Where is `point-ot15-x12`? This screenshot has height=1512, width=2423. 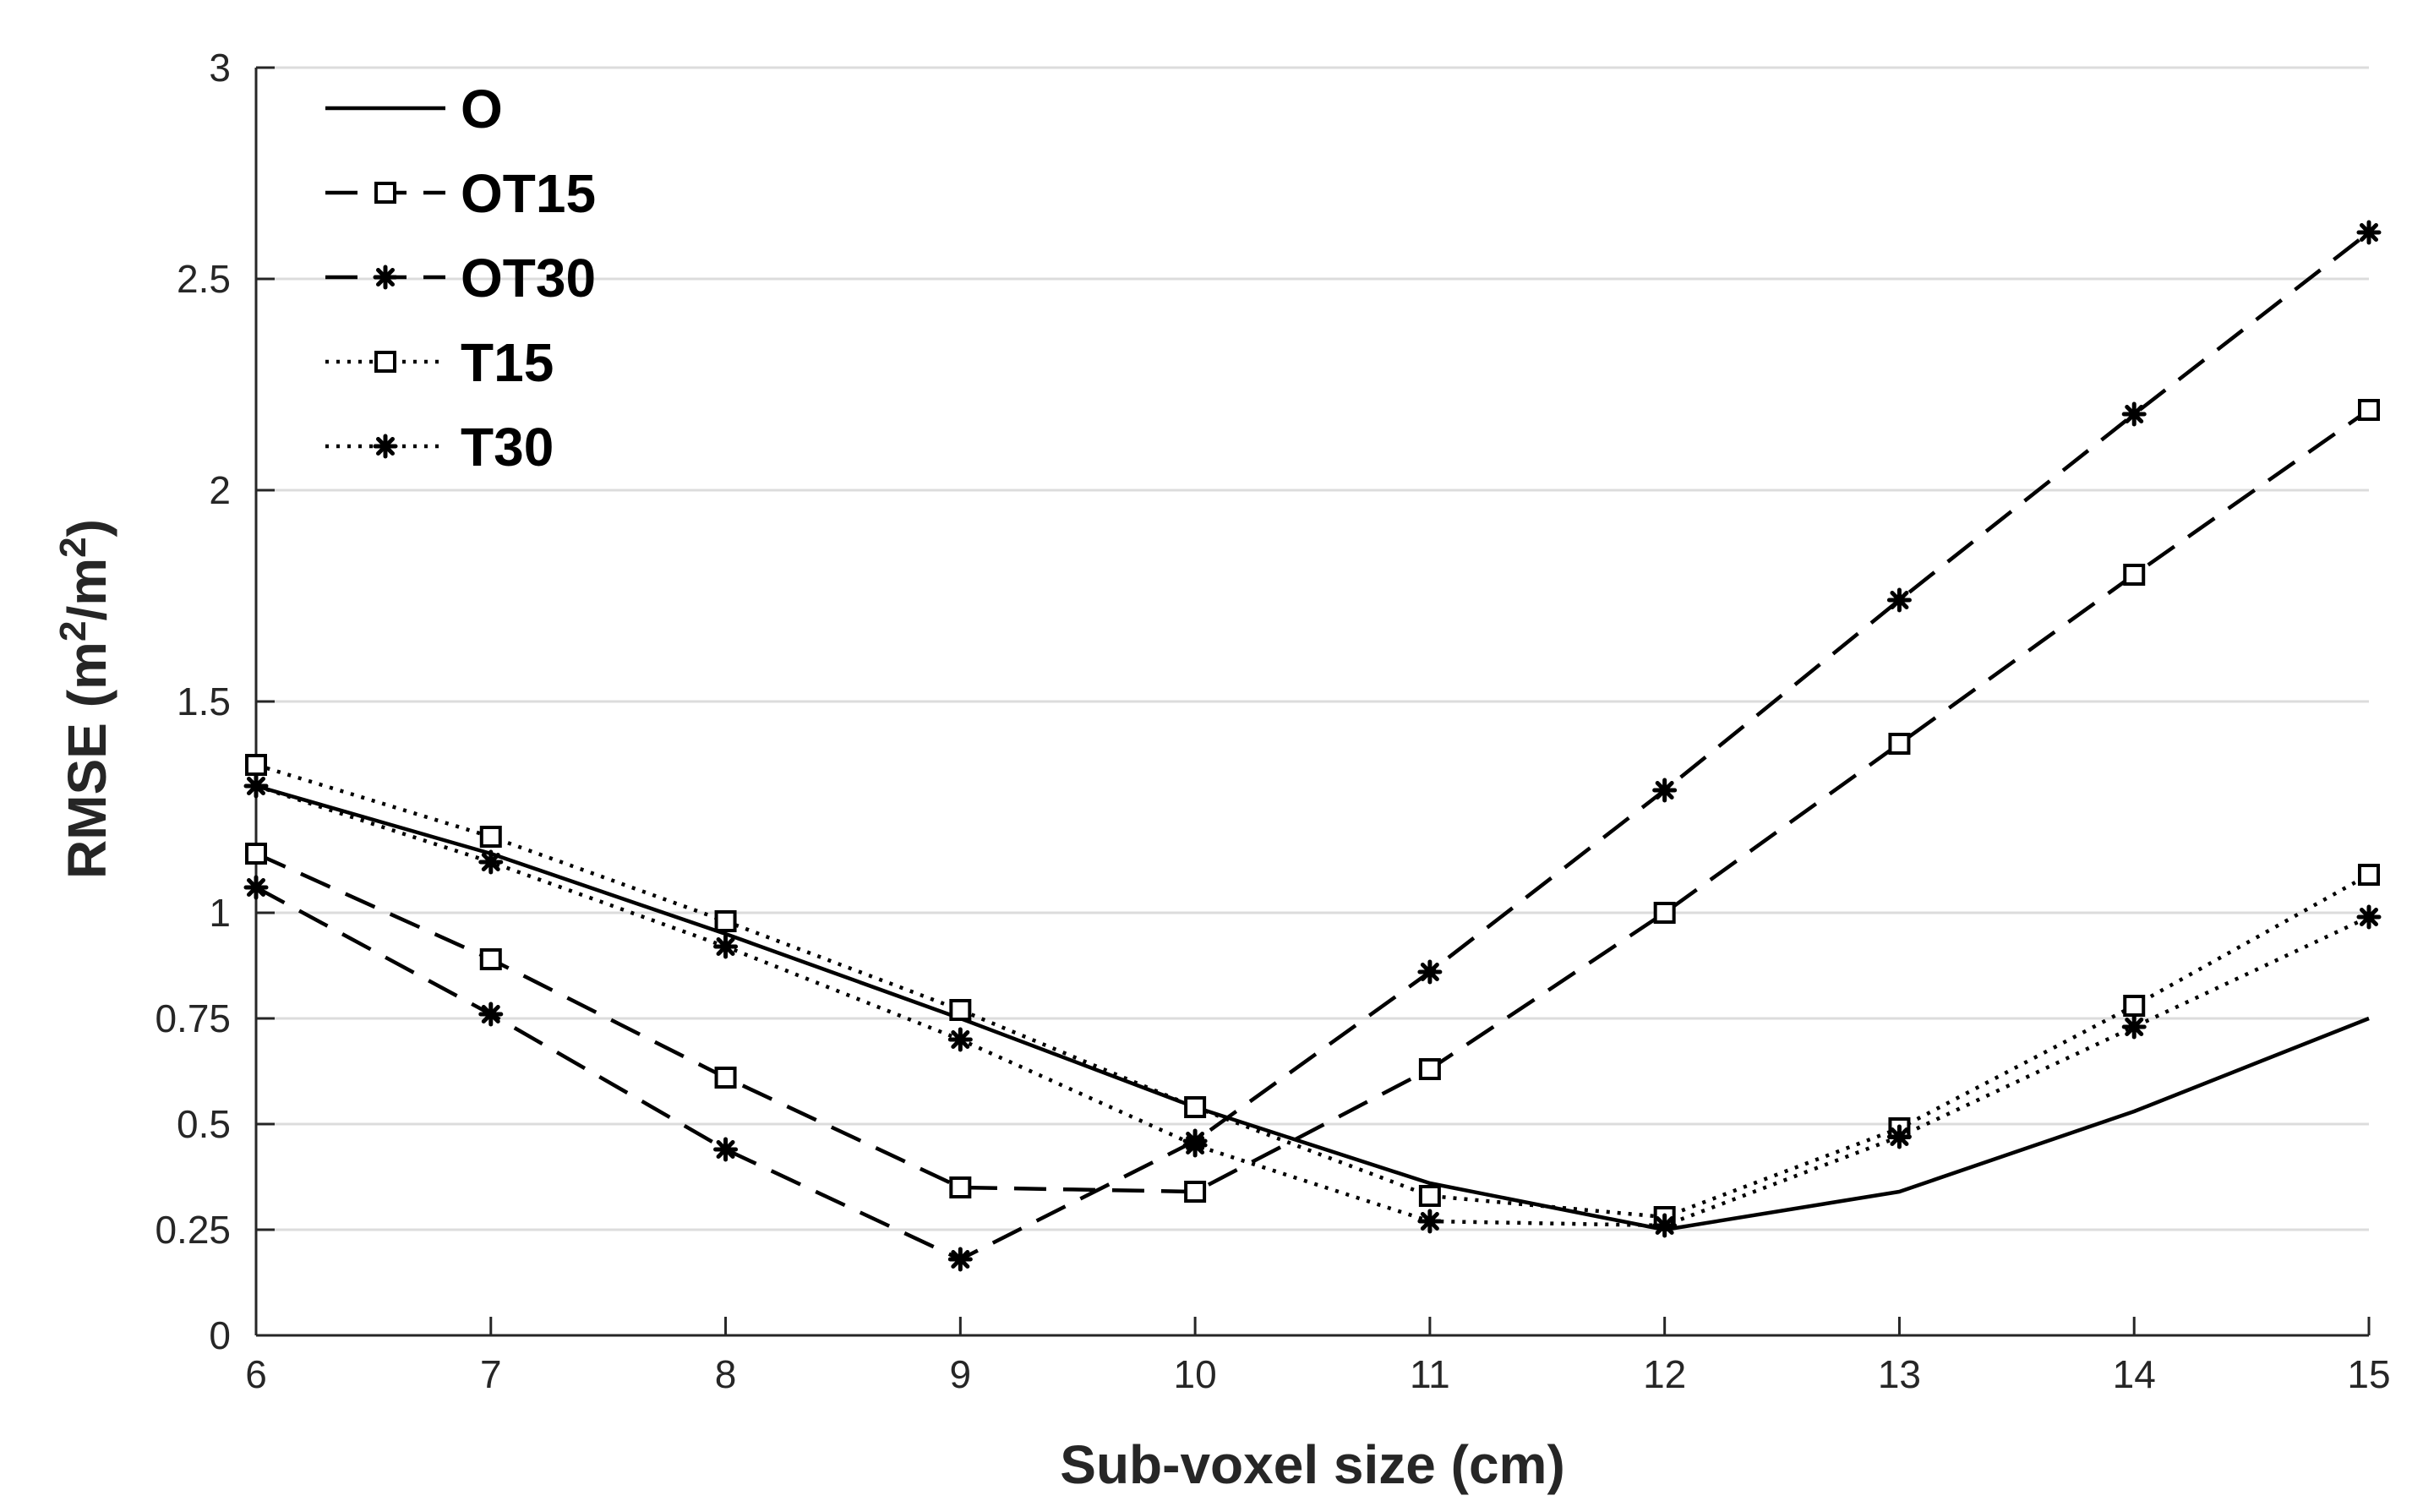
point-ot15-x12 is located at coordinates (1664, 913).